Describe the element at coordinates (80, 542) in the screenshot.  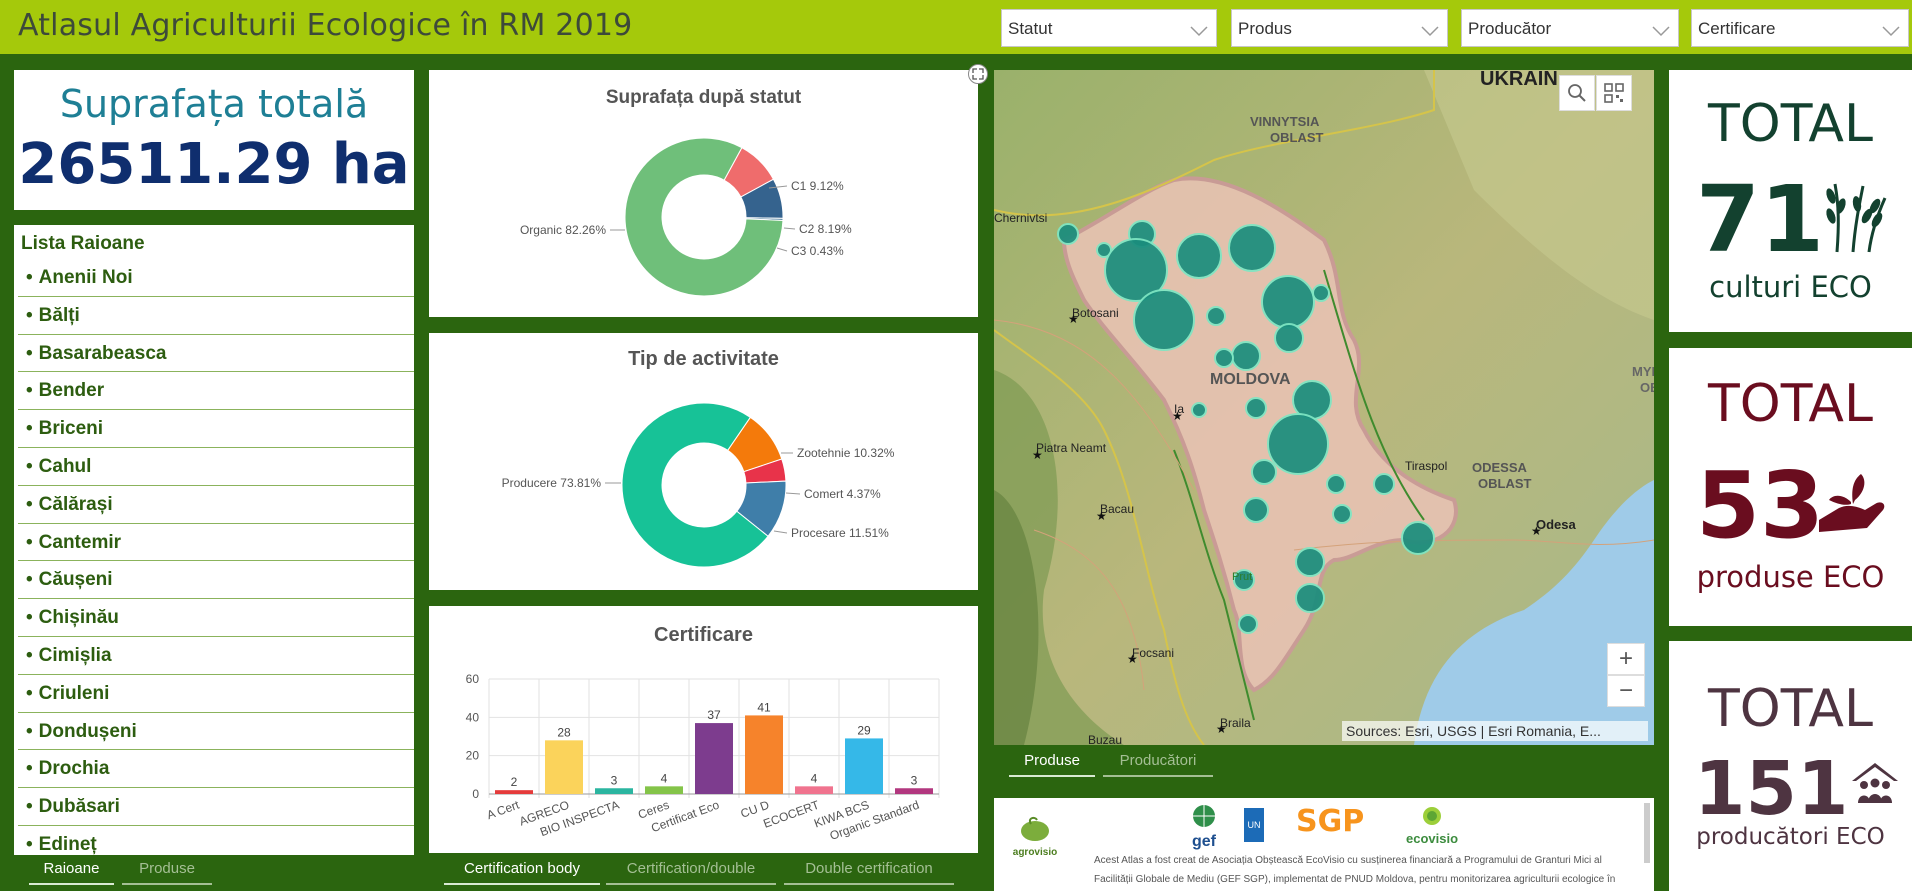
I see `list-item-label: Cantemir` at that location.